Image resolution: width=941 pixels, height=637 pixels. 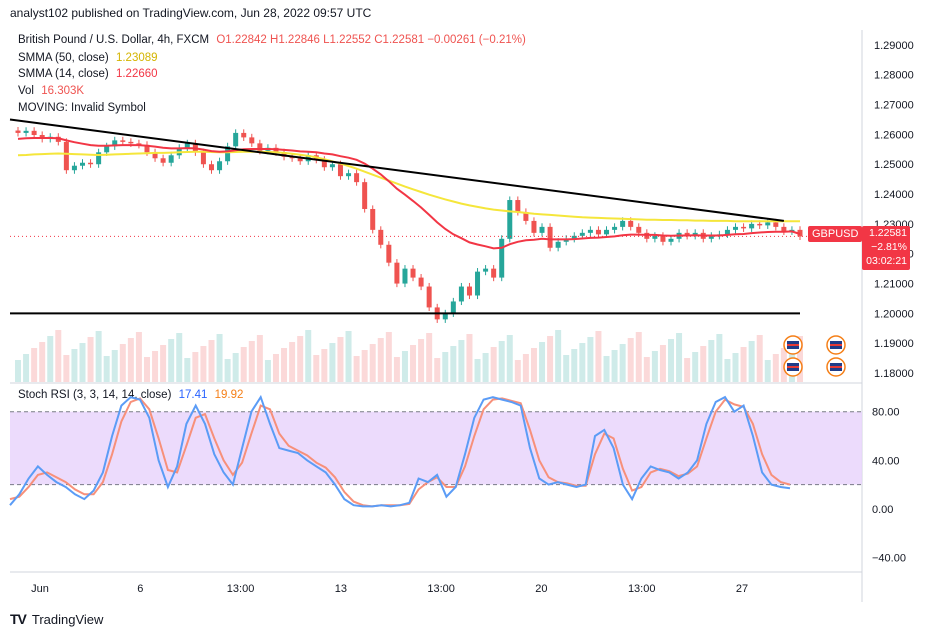 What do you see at coordinates (894, 314) in the screenshot?
I see `price-tick-label: 1.20000` at bounding box center [894, 314].